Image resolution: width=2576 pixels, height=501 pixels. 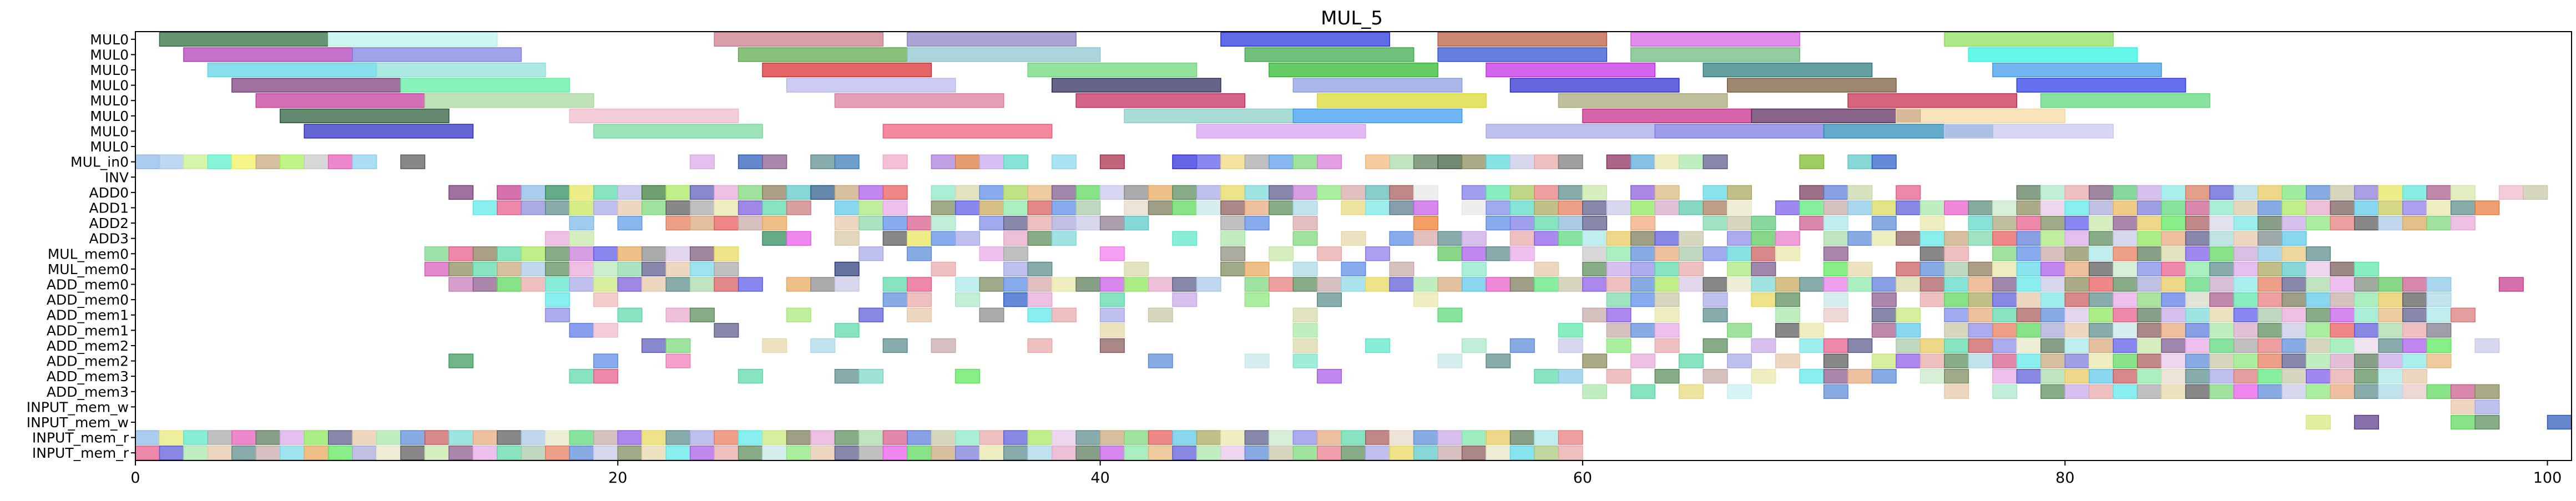 I want to click on y-tick-label: MUL0, so click(x=109, y=70).